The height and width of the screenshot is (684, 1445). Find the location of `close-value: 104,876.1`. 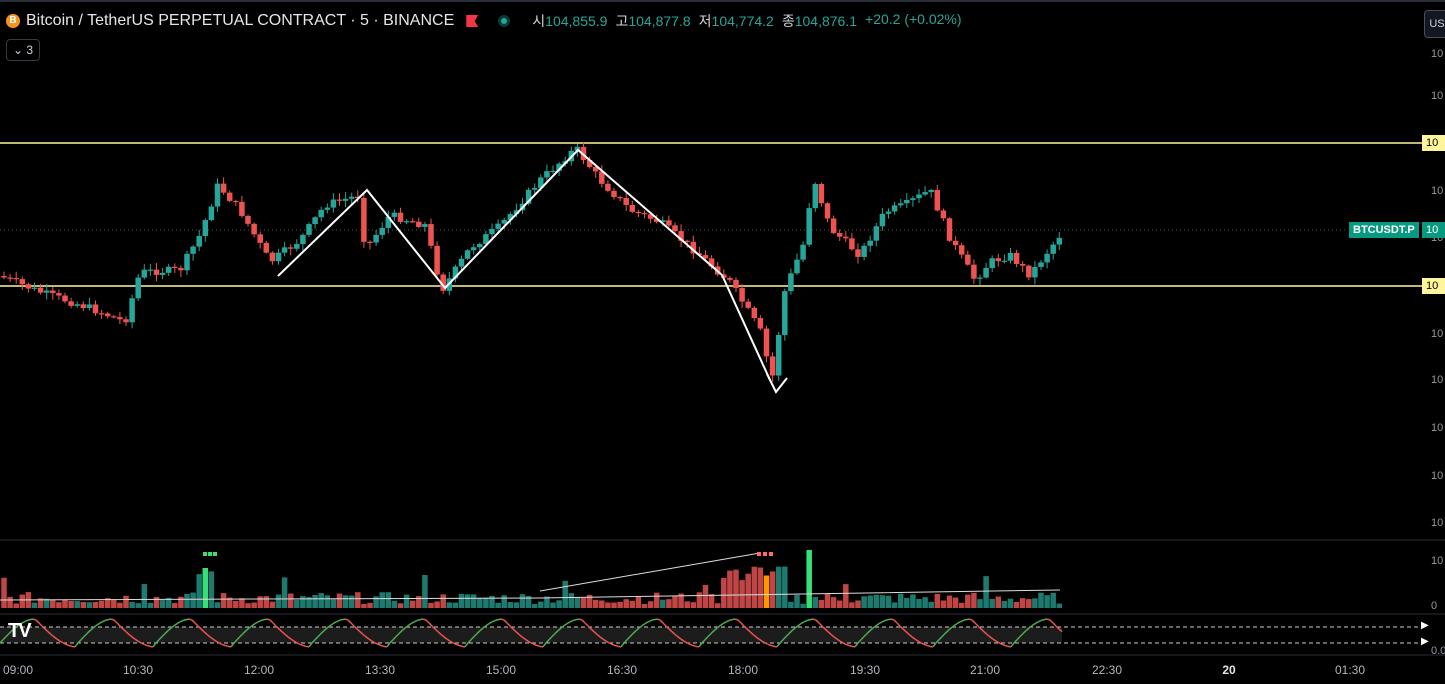

close-value: 104,876.1 is located at coordinates (826, 21).